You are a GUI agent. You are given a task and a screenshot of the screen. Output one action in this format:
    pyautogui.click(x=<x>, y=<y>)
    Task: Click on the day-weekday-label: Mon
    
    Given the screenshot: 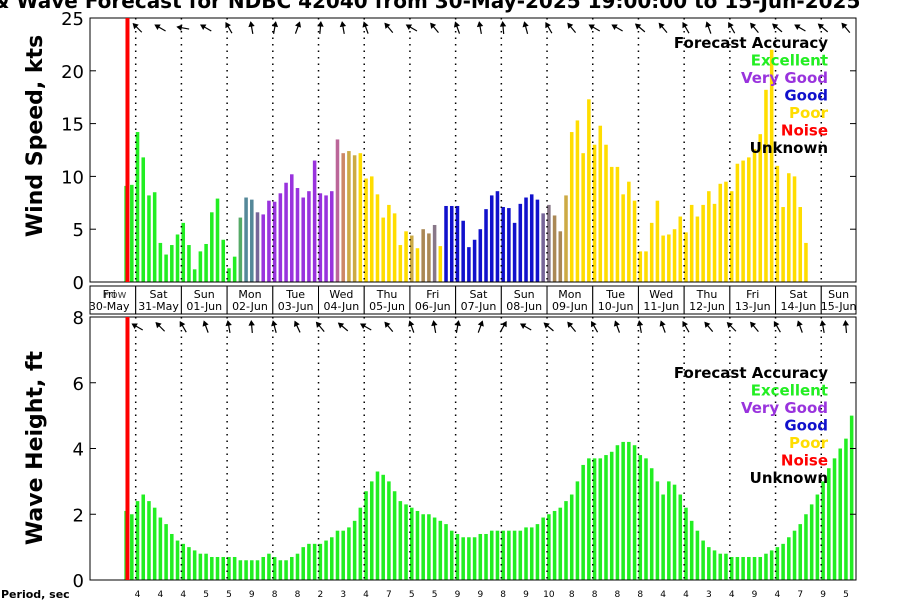 What is the action you would take?
    pyautogui.click(x=249, y=294)
    